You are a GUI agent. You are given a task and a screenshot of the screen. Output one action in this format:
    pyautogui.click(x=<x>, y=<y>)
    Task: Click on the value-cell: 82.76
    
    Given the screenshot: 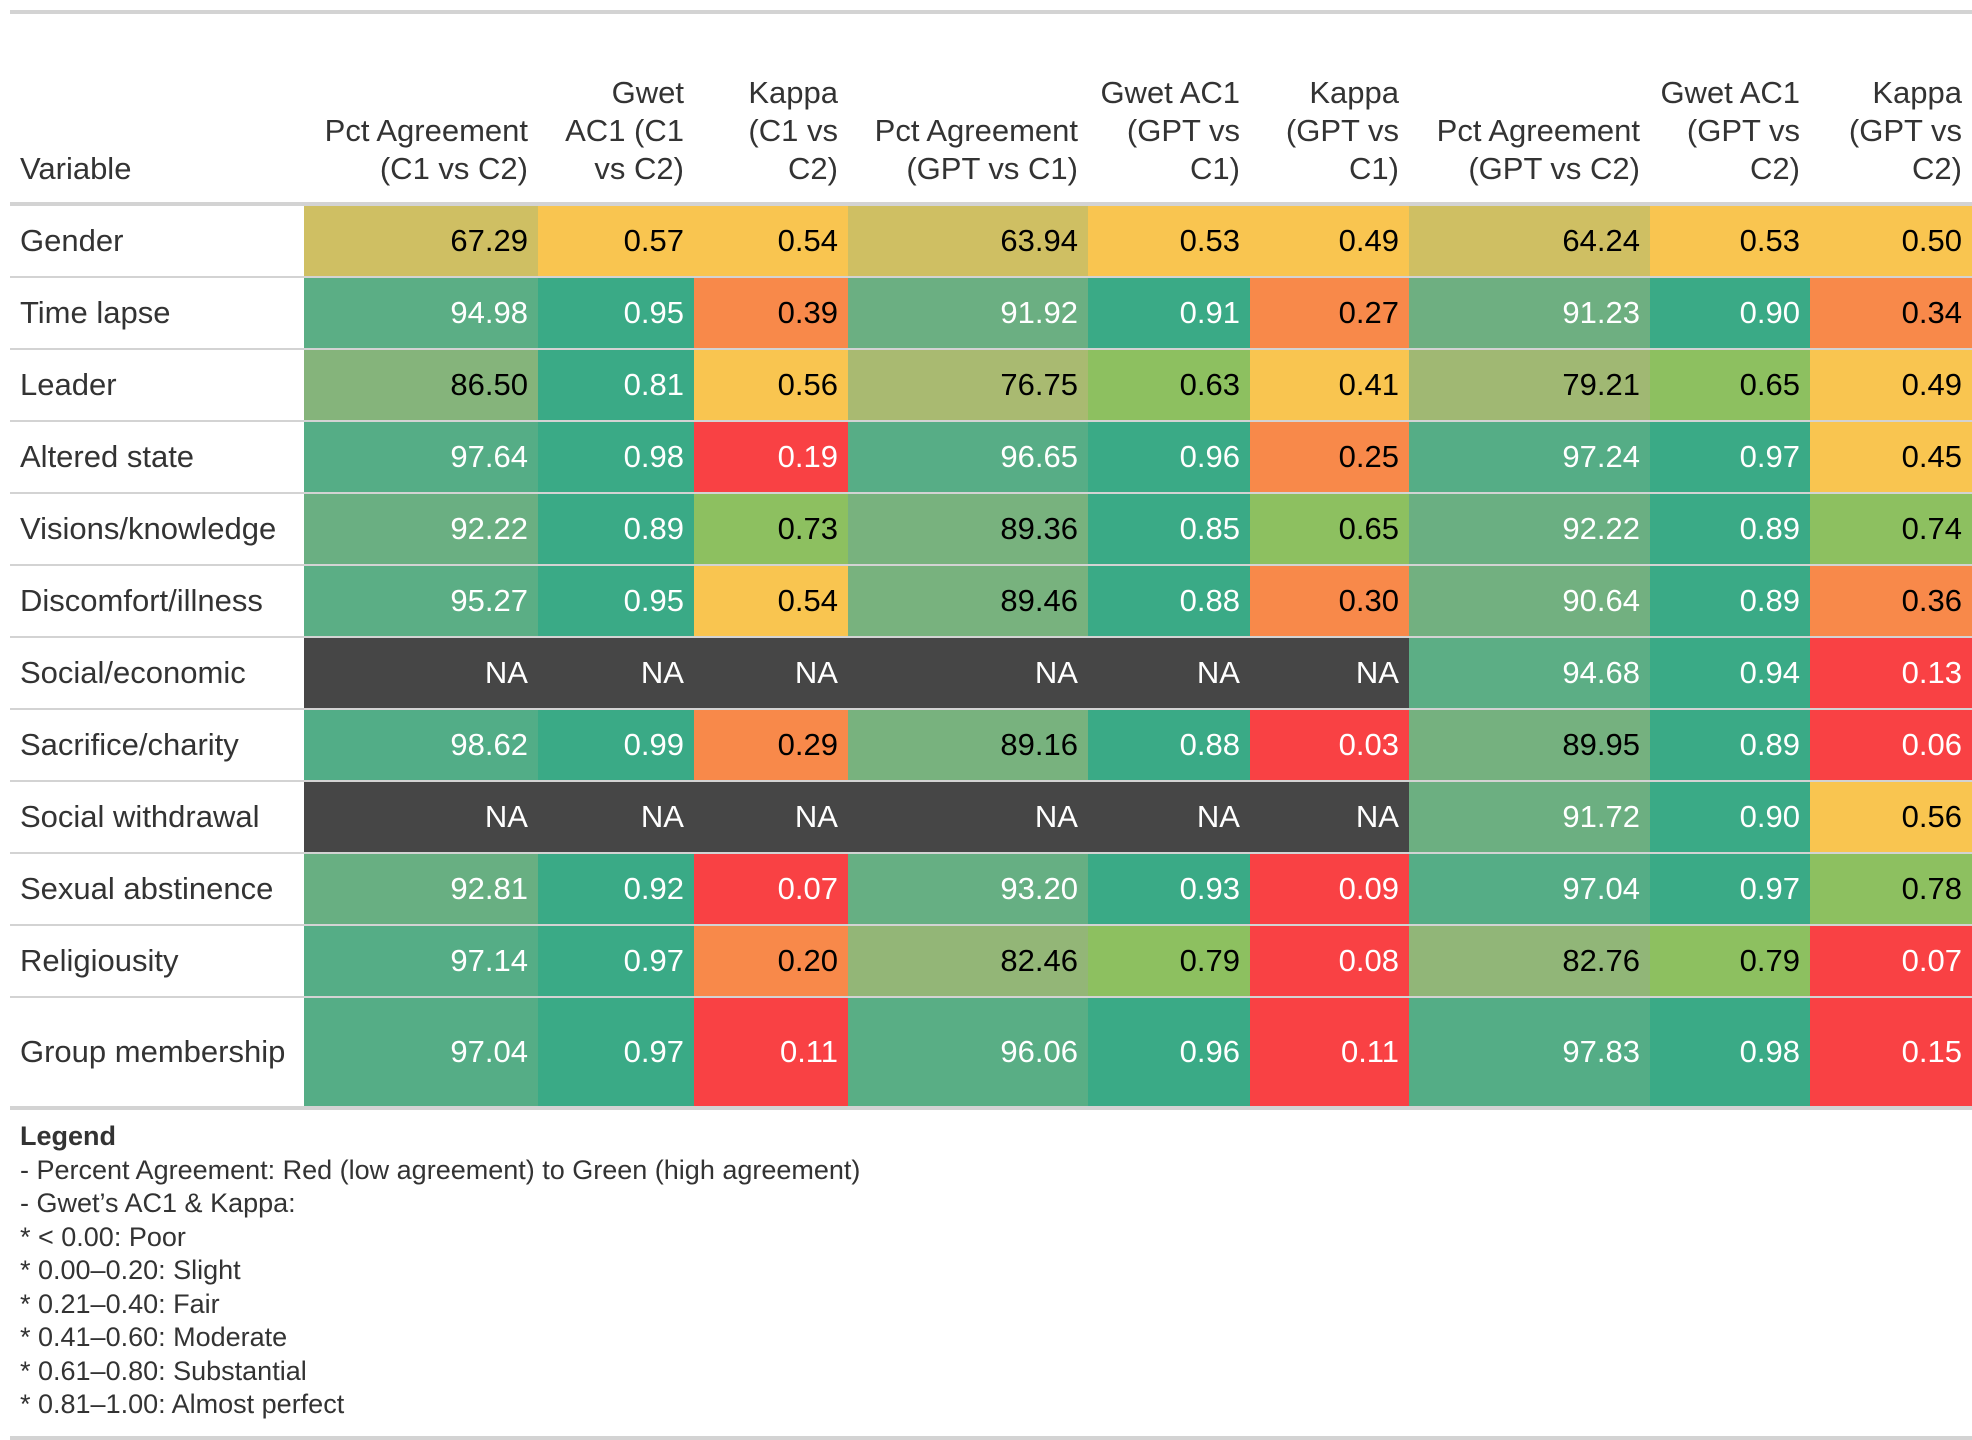 What is the action you would take?
    pyautogui.click(x=1529, y=961)
    